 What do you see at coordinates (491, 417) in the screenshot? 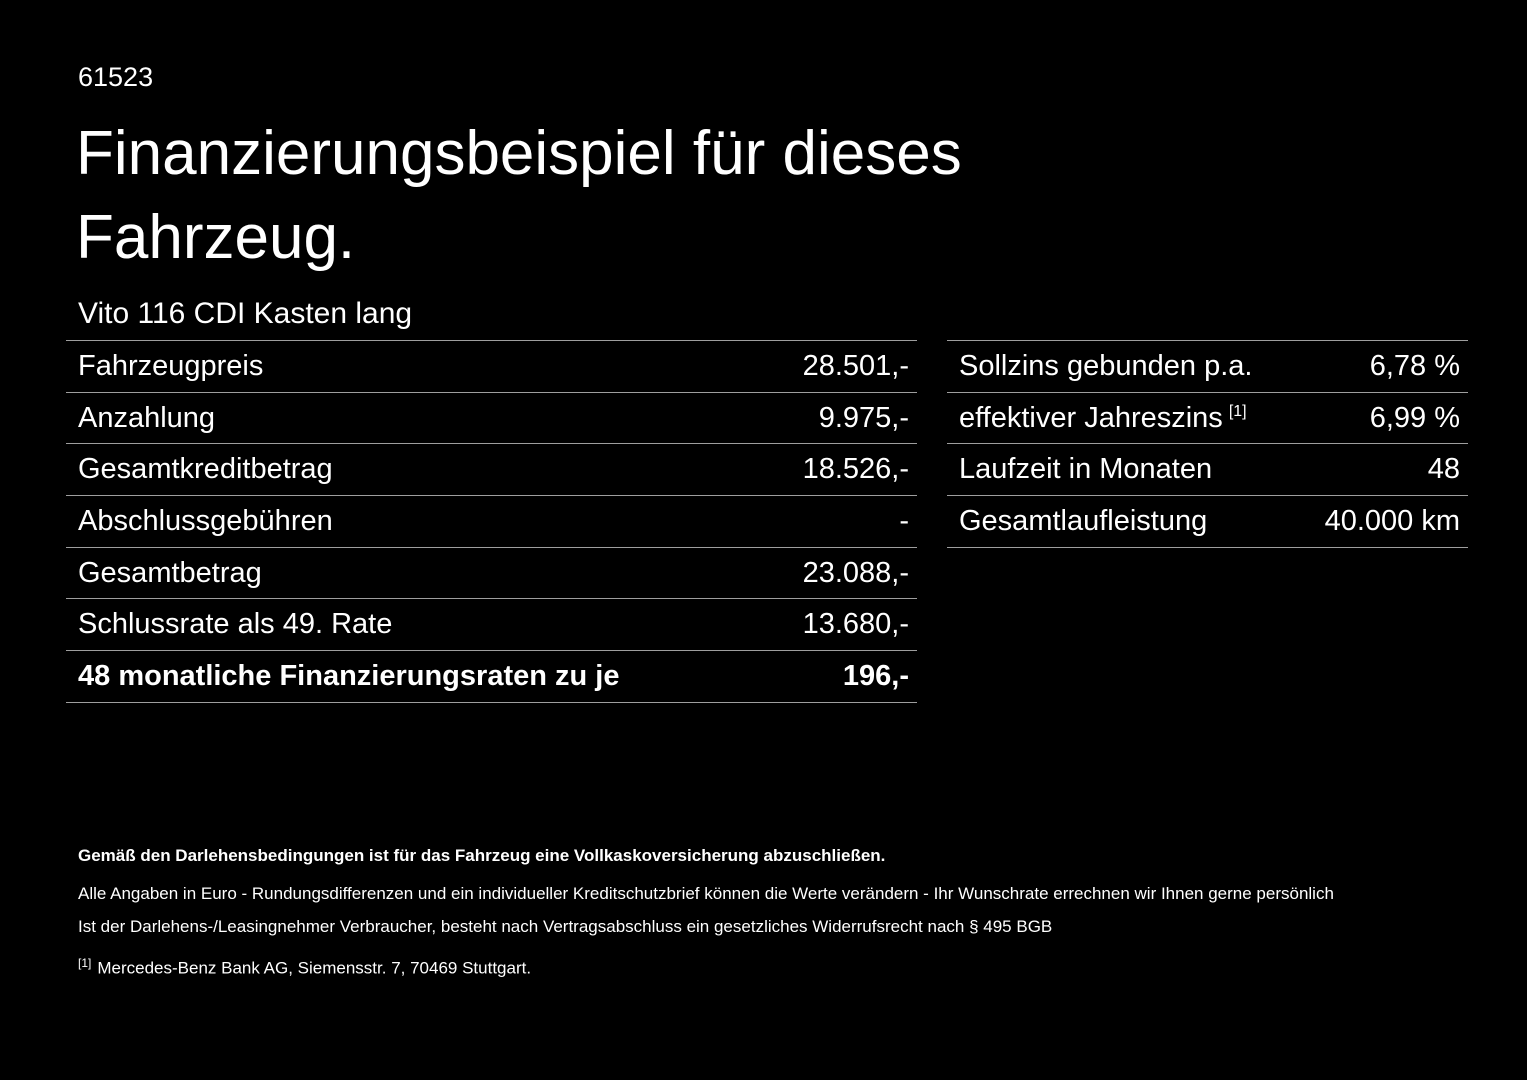
I see `table-row: Anzahlung 9.975,-` at bounding box center [491, 417].